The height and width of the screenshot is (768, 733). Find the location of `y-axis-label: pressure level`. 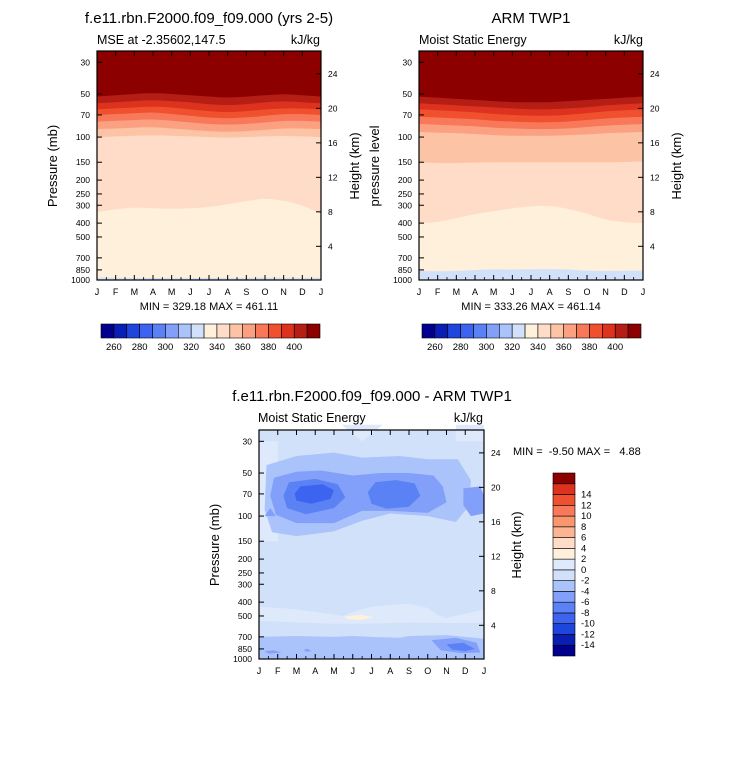

y-axis-label: pressure level is located at coordinates (374, 165).